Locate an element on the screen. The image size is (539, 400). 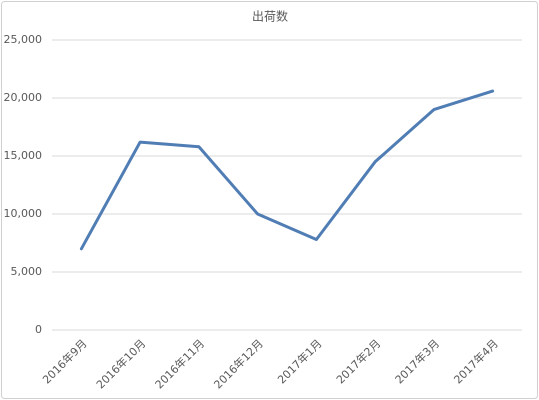
y-tick-label: 25,000 is located at coordinates (23, 39).